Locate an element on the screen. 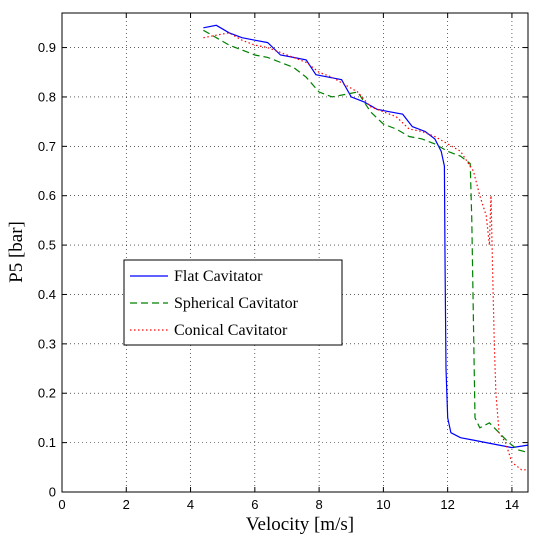 This screenshot has width=541, height=550. x-tick-label: 10 is located at coordinates (383, 504).